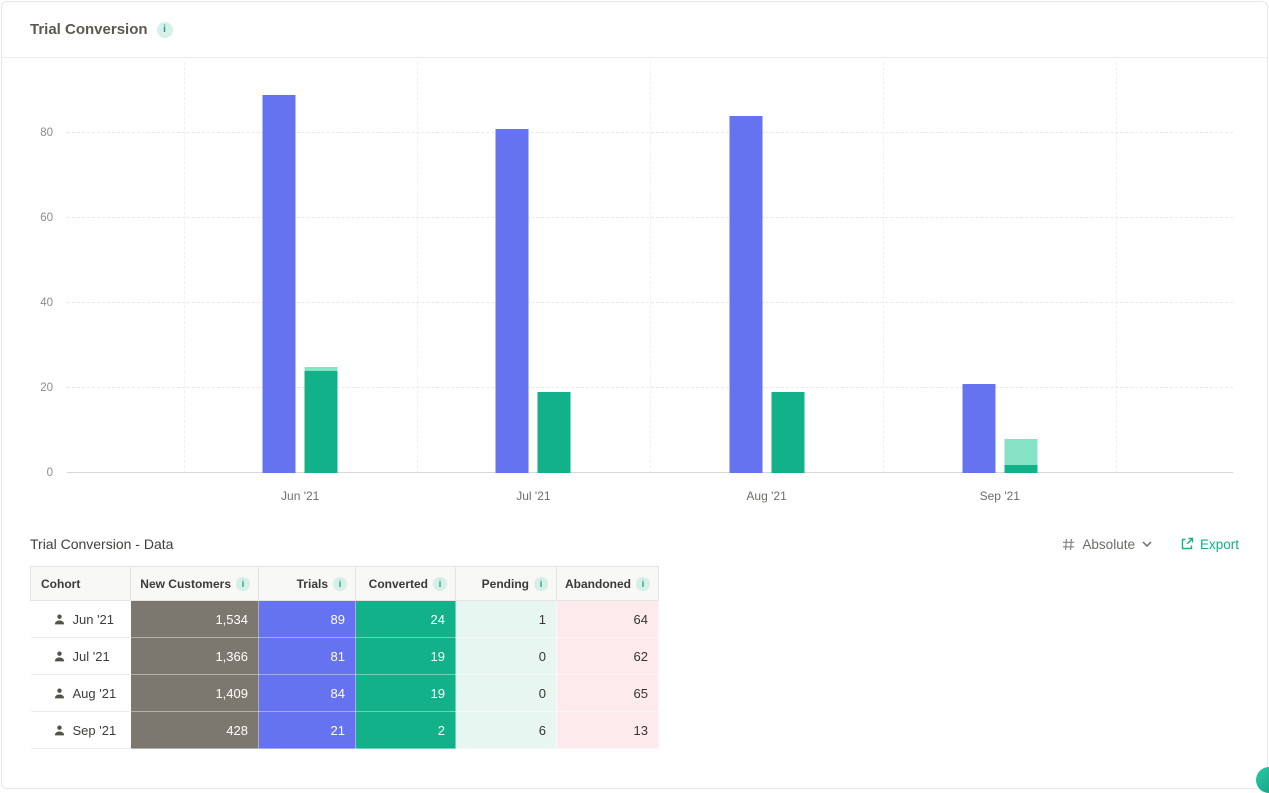  Describe the element at coordinates (1147, 544) in the screenshot. I see `chevron-down-icon` at that location.